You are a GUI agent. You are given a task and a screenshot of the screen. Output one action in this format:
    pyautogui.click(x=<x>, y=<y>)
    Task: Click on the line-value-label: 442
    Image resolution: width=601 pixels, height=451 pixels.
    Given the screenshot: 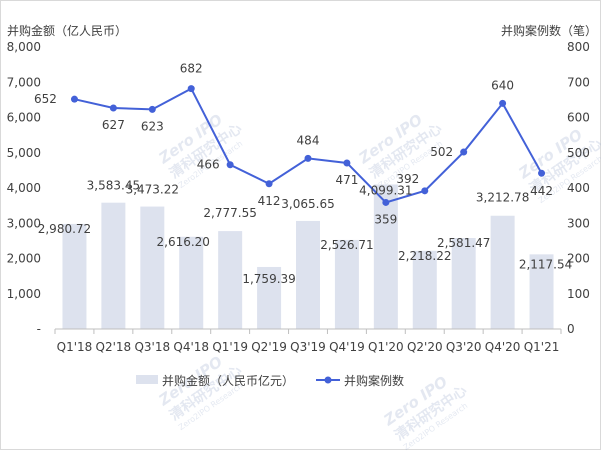 What is the action you would take?
    pyautogui.click(x=541, y=191)
    